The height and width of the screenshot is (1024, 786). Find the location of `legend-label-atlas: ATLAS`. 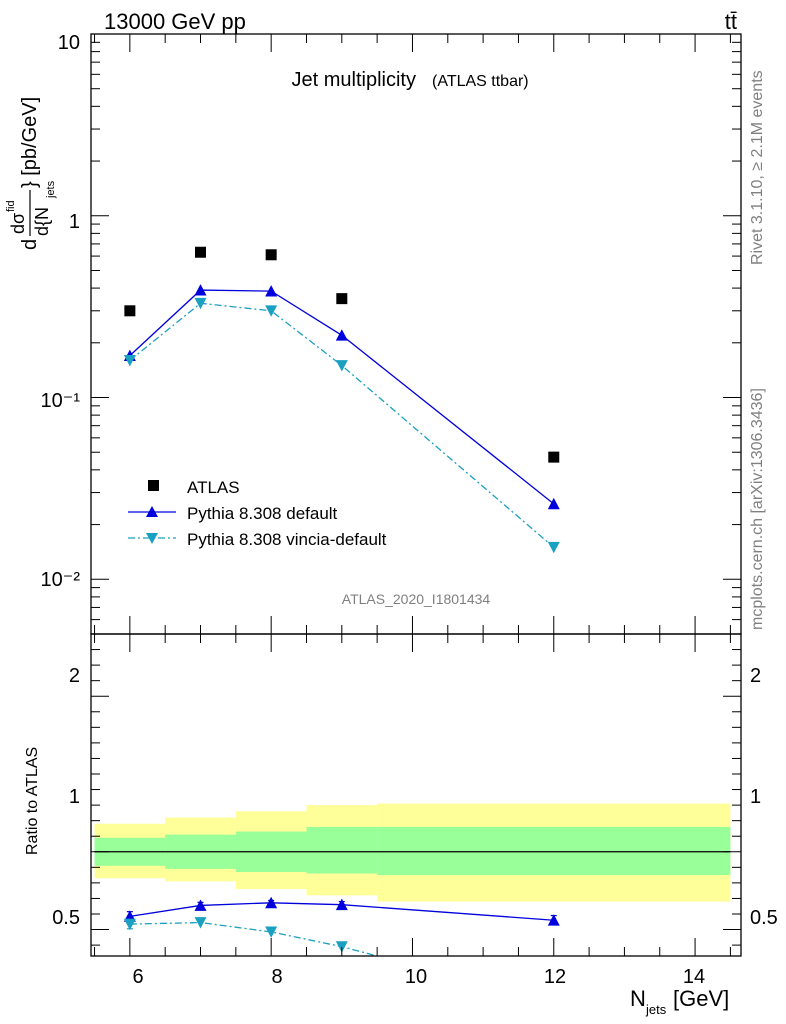

legend-label-atlas: ATLAS is located at coordinates (213, 487).